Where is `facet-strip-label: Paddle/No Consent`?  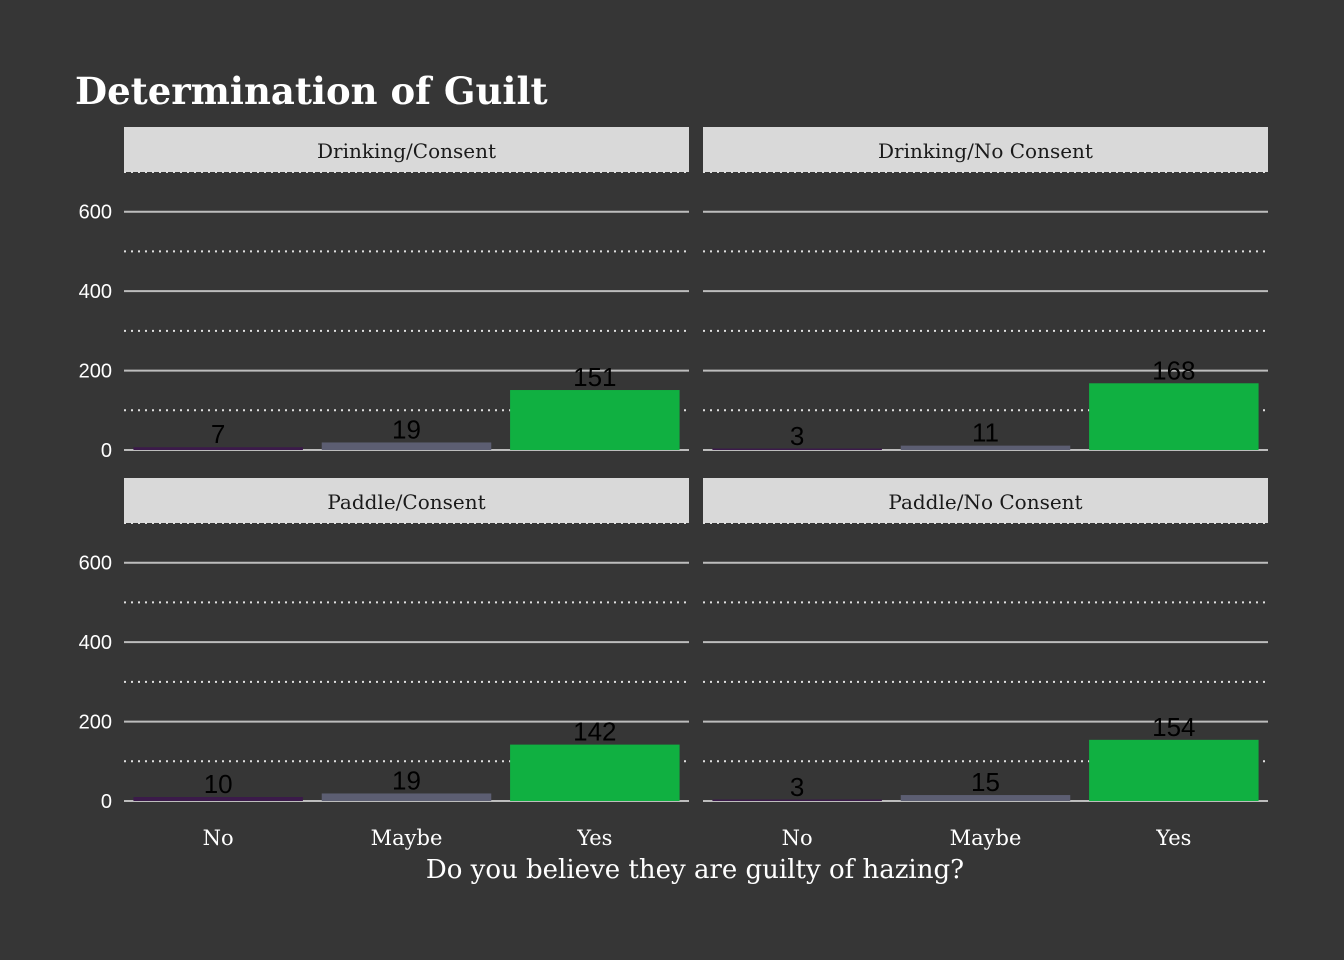 facet-strip-label: Paddle/No Consent is located at coordinates (985, 502).